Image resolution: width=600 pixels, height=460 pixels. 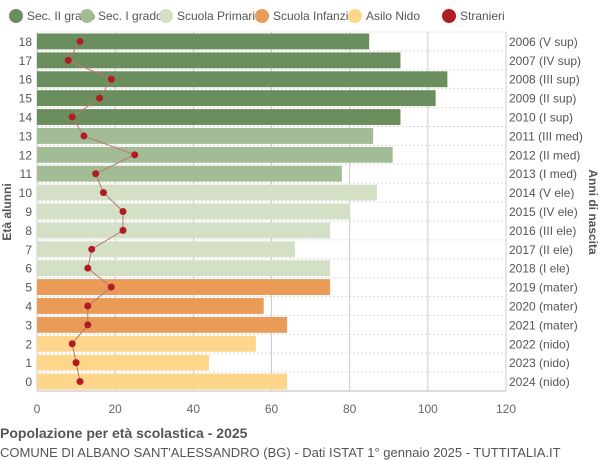 I want to click on birth-year-label: 2008 (III sup), so click(x=544, y=80).